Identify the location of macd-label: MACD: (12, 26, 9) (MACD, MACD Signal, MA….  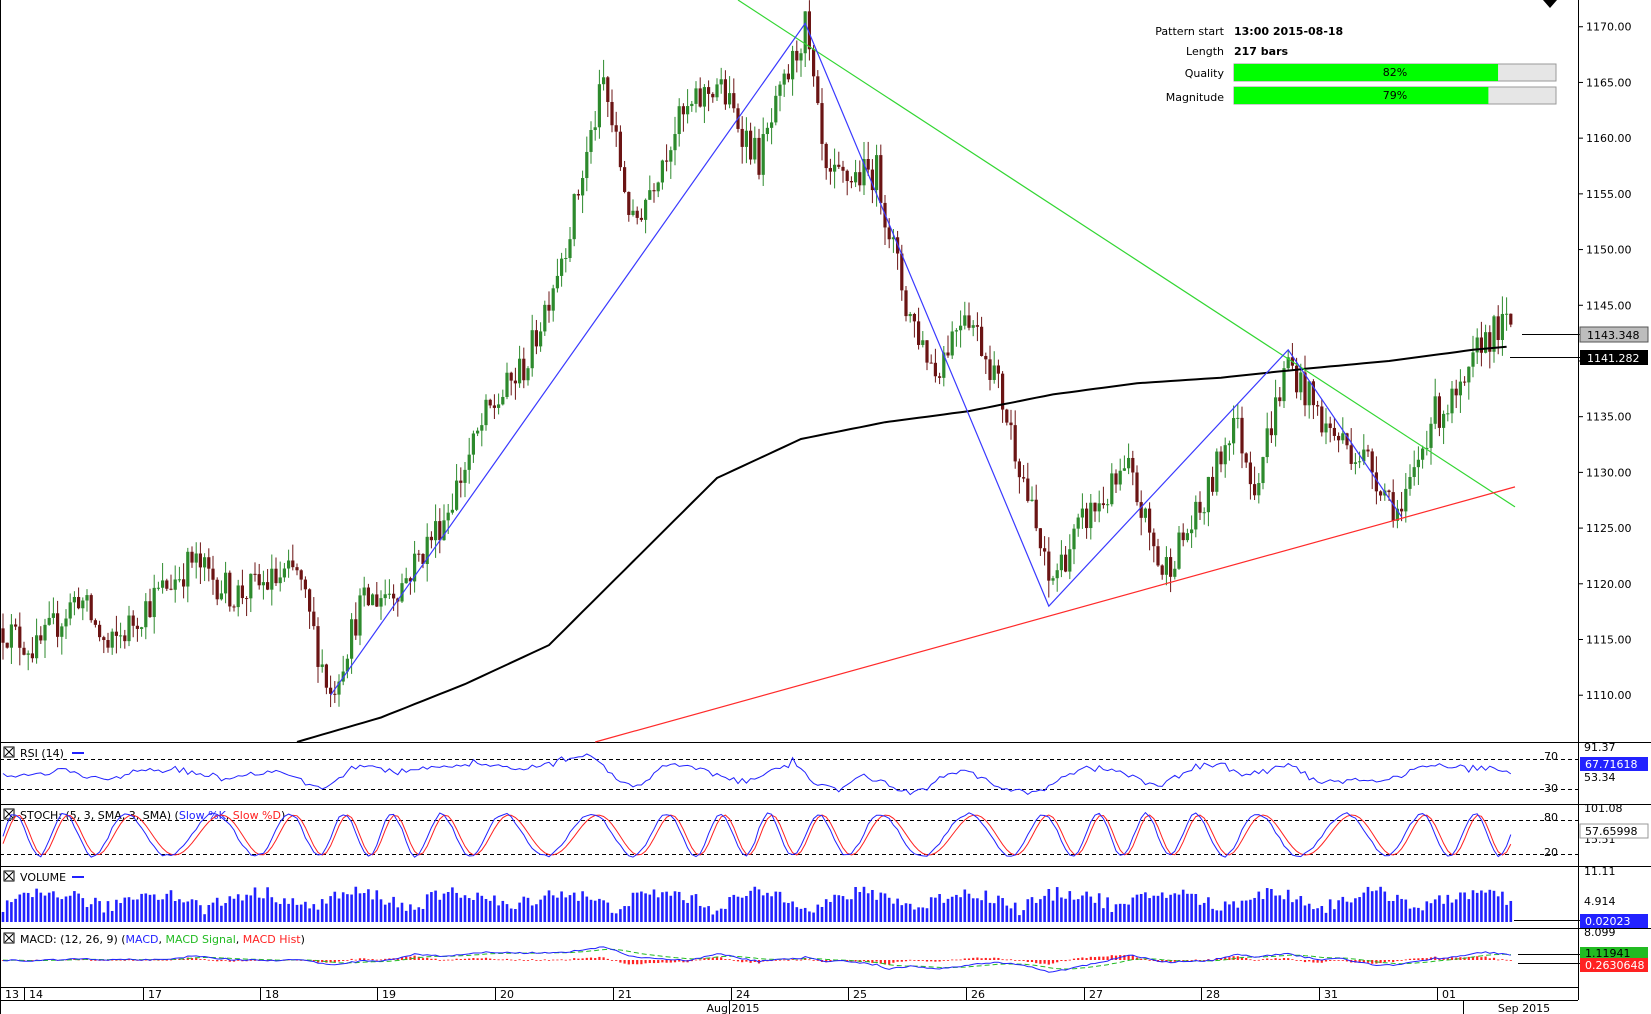
(162, 939).